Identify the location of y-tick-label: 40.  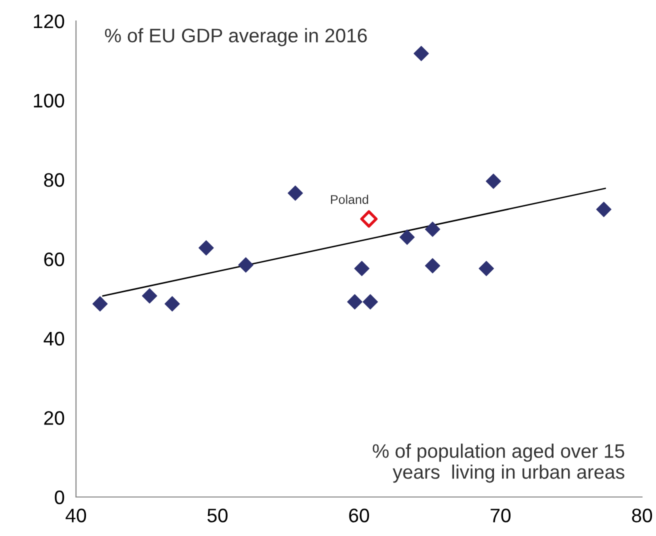
(54, 339).